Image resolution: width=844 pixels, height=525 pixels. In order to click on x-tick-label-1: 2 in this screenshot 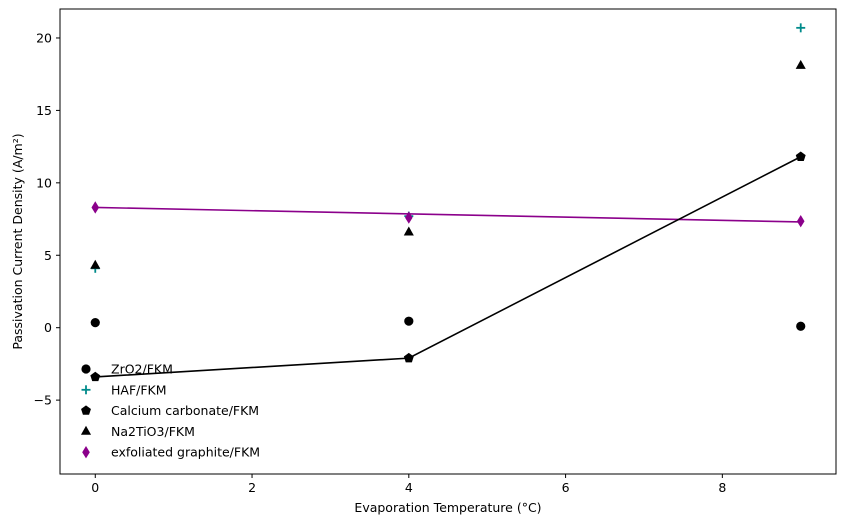, I will do `click(252, 487)`.